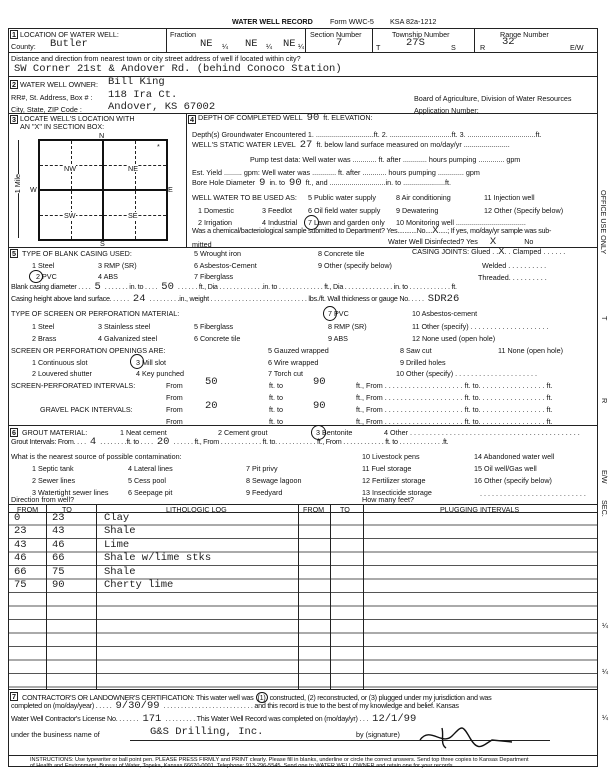 The image size is (614, 776). I want to click on bore-diameter-field: 9, so click(262, 183).